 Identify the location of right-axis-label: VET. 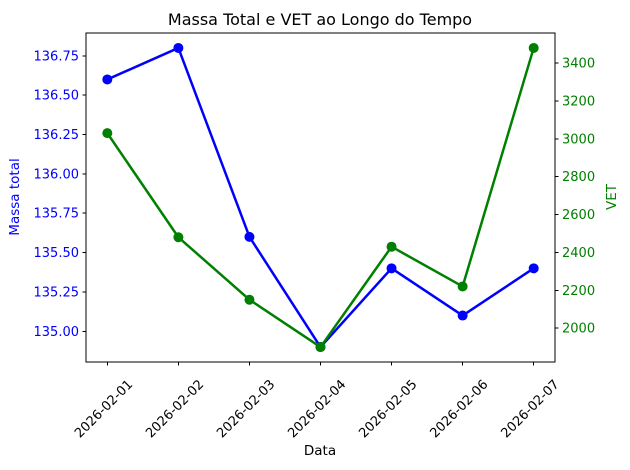
(612, 196).